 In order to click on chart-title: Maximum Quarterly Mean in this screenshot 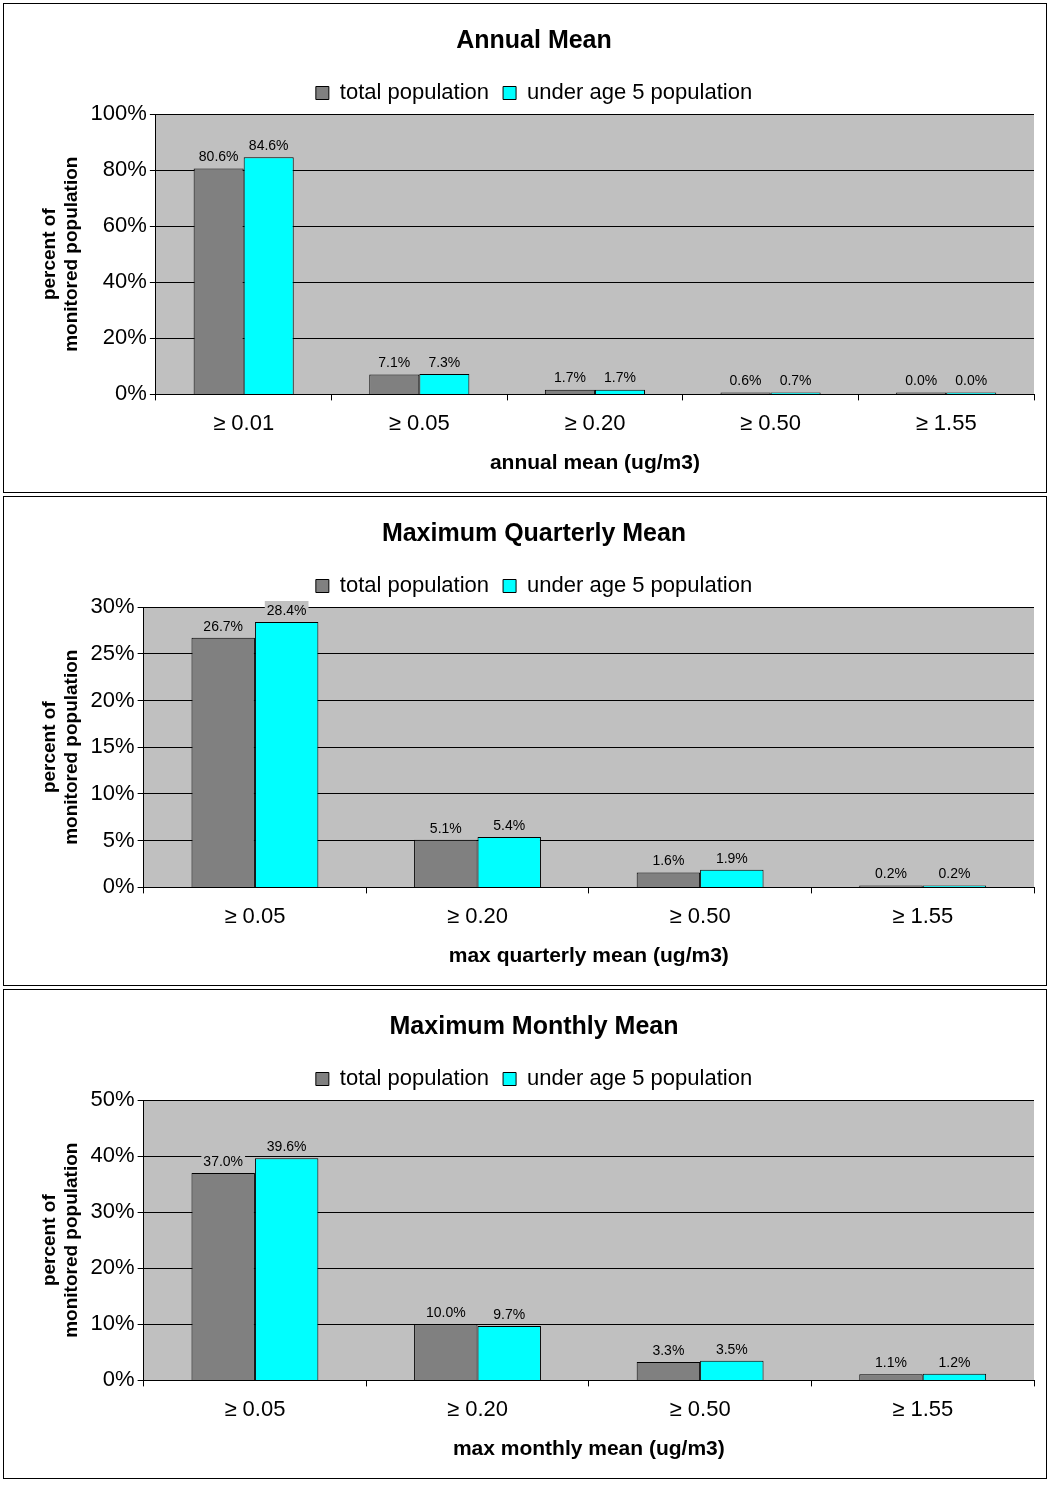, I will do `click(534, 531)`.